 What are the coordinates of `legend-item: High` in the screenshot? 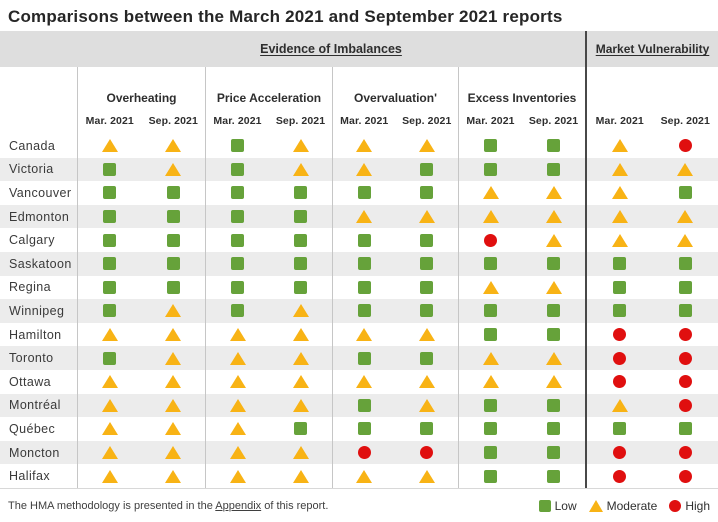 It's located at (689, 506).